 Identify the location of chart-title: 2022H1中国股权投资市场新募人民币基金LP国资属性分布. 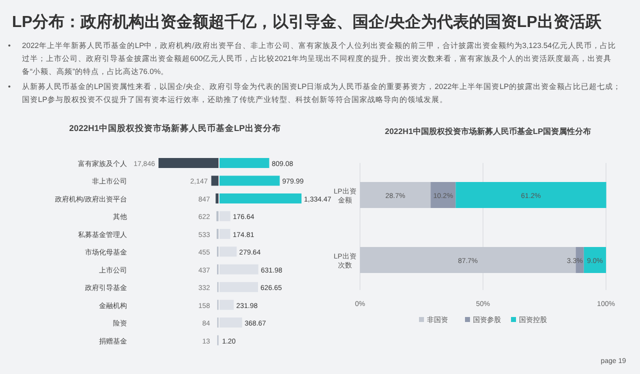
(488, 131).